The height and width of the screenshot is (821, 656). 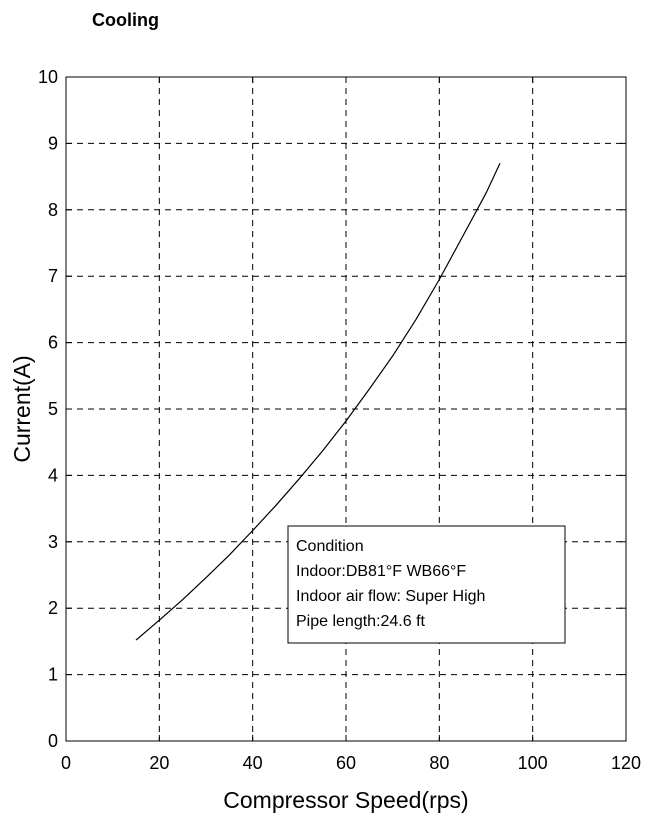 I want to click on x-tick-label: 120, so click(x=626, y=763).